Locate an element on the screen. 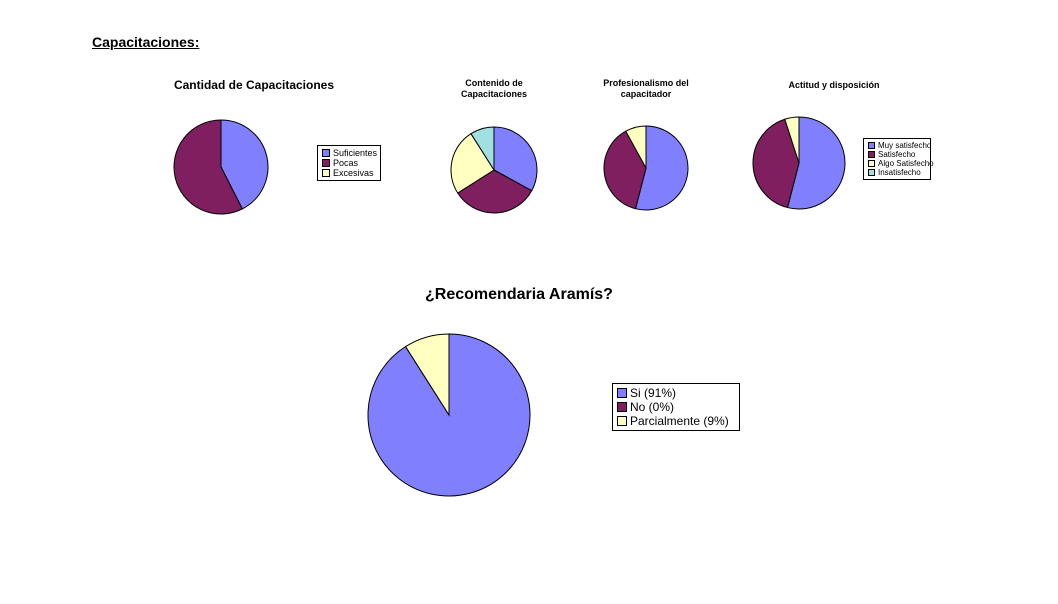 The height and width of the screenshot is (604, 1058). legend-label: No (0%) is located at coordinates (652, 407).